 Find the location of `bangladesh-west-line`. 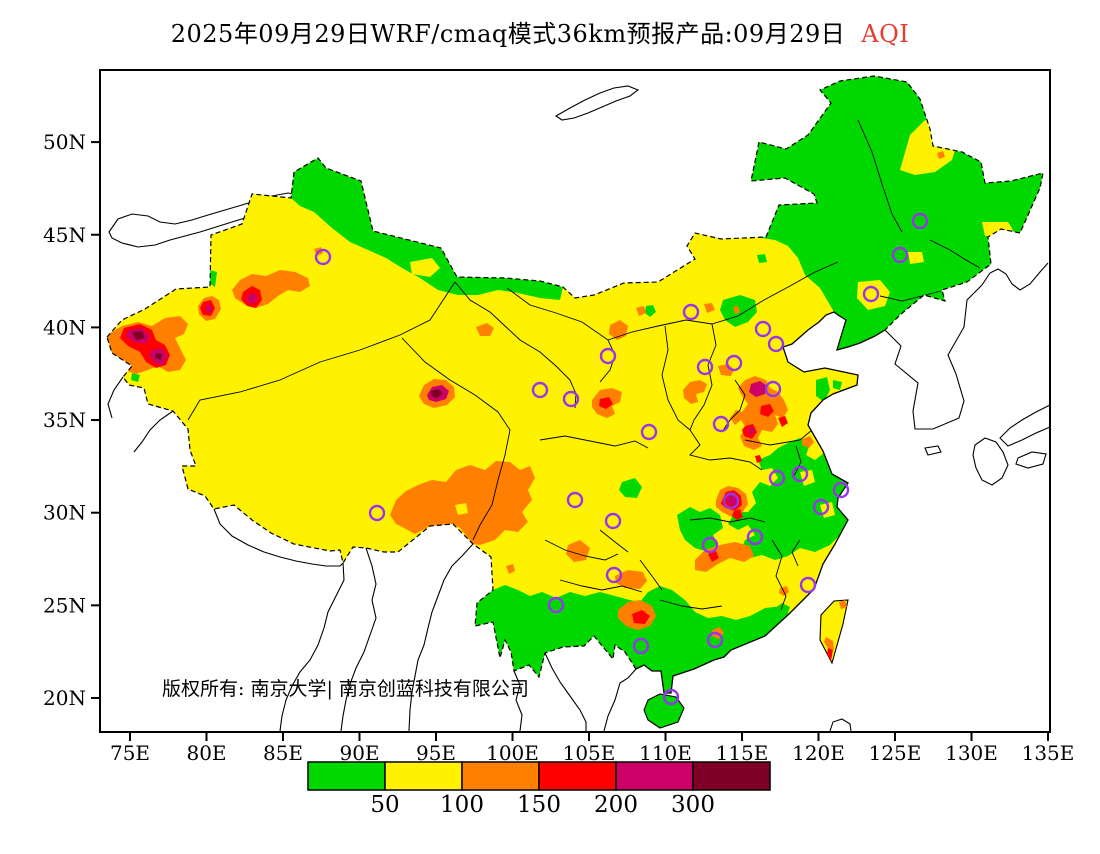

bangladesh-west-line is located at coordinates (312, 647).